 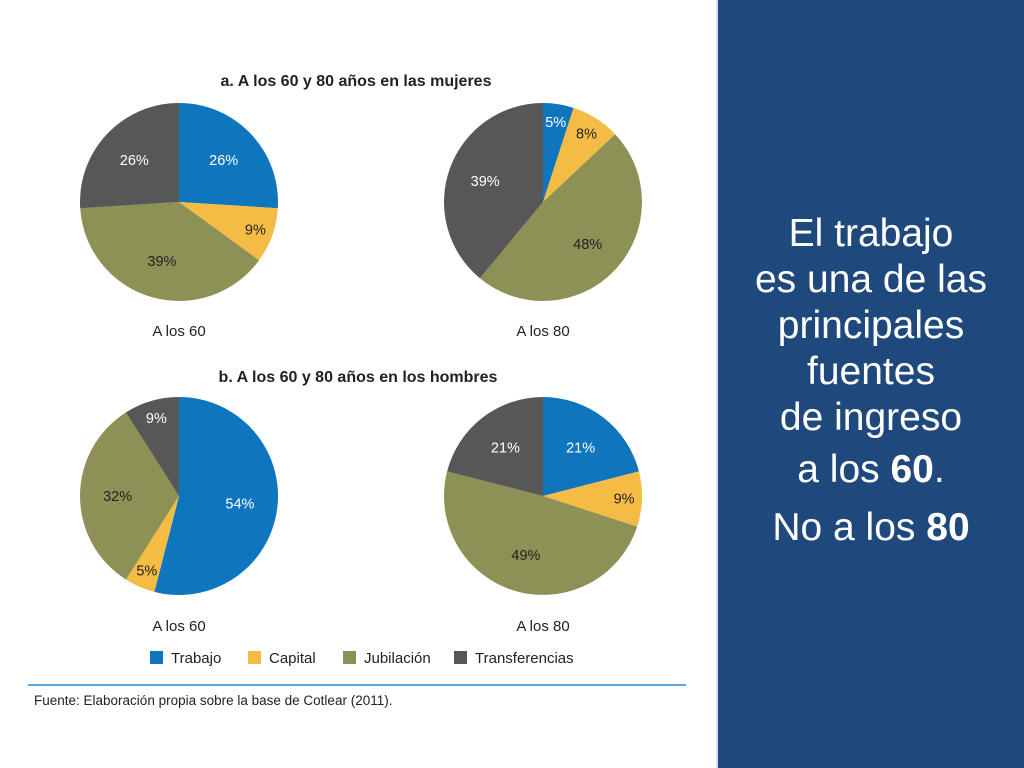 What do you see at coordinates (196, 658) in the screenshot?
I see `legend-label-trabajo: Trabajo` at bounding box center [196, 658].